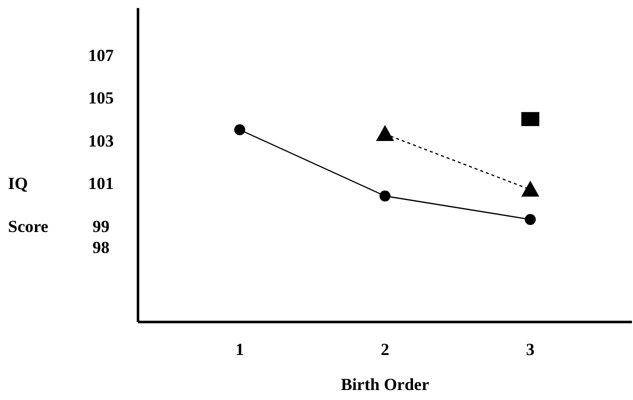 This screenshot has width=633, height=400. What do you see at coordinates (101, 248) in the screenshot?
I see `y-tick-label: 98` at bounding box center [101, 248].